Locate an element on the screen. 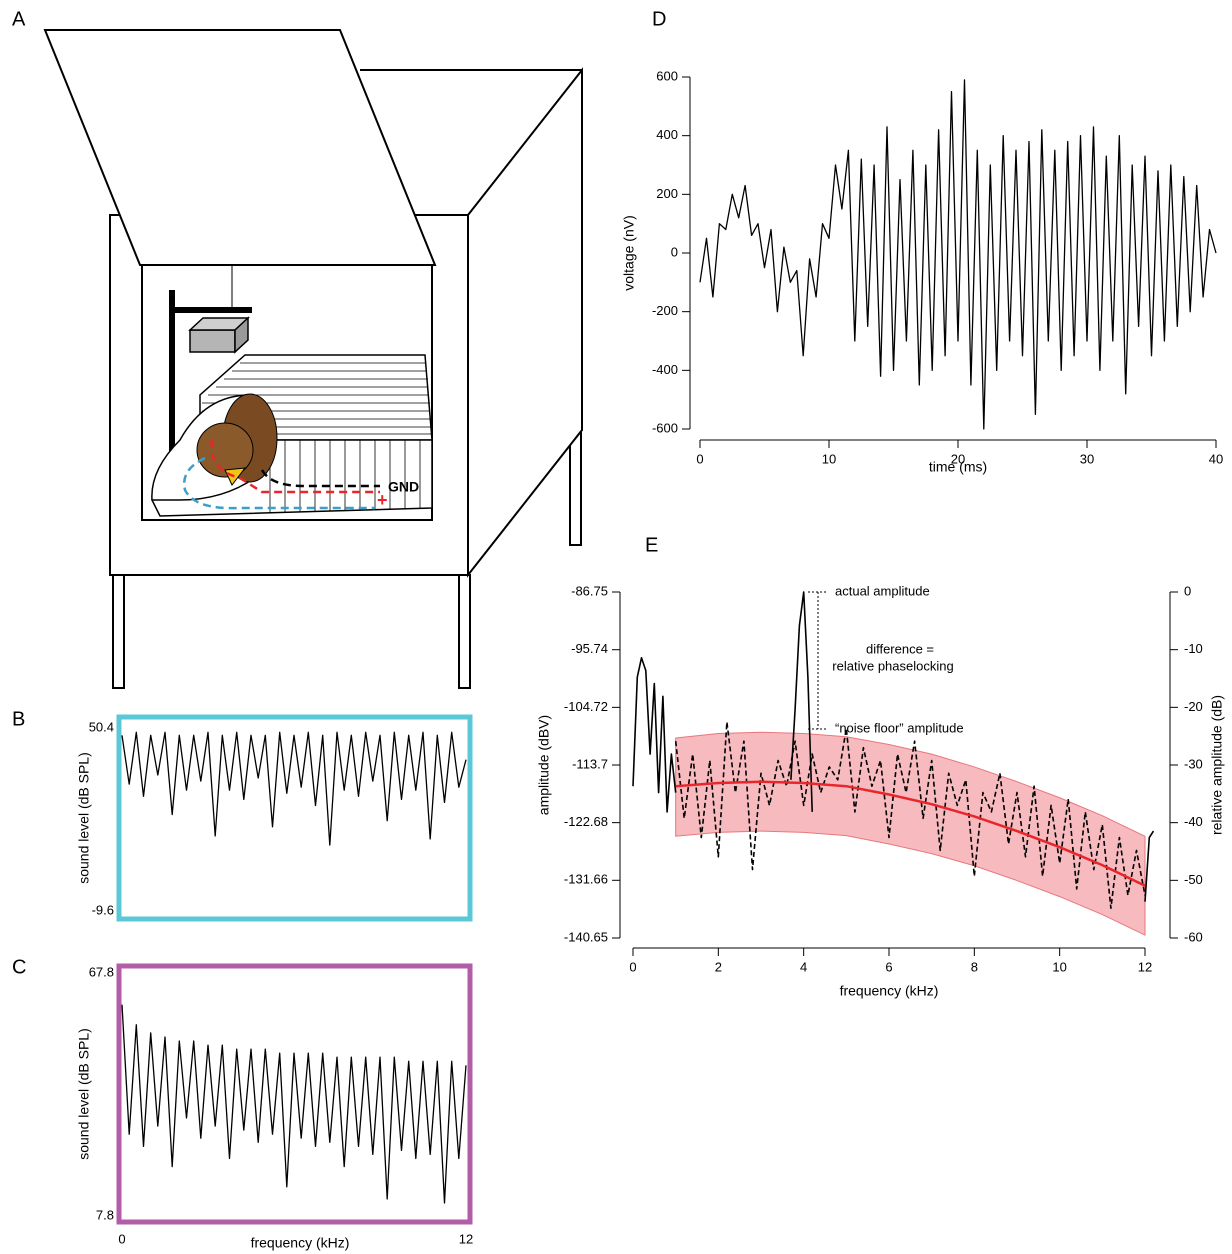  y-tick-label: -86.75 is located at coordinates (589, 590).